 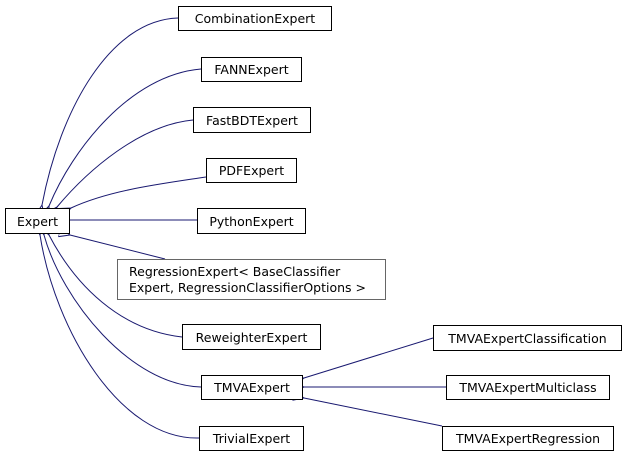 I want to click on node-pdf-expert: PDFExpert, so click(x=251, y=170).